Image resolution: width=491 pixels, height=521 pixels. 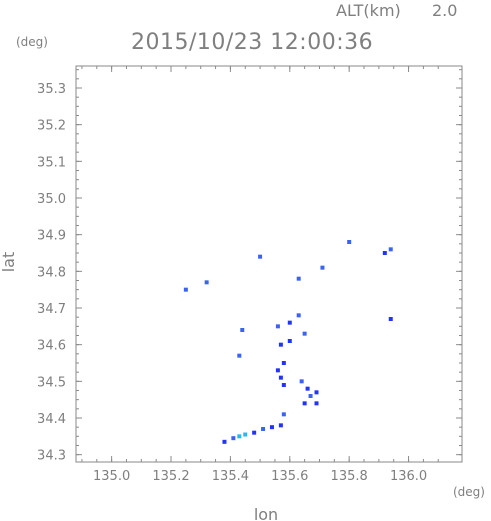 What do you see at coordinates (51, 236) in the screenshot?
I see `y-tick-label: 34.9` at bounding box center [51, 236].